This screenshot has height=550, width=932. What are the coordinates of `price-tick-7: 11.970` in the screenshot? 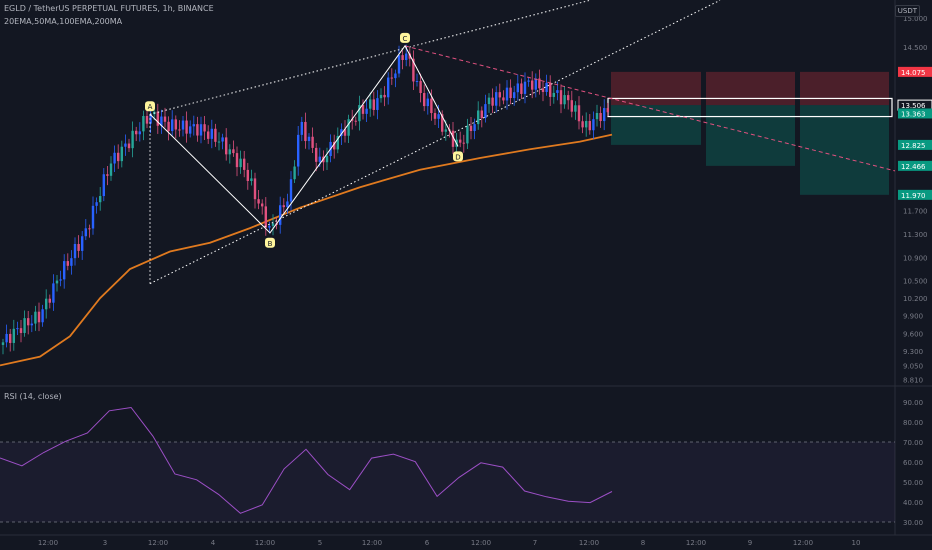 It's located at (913, 196).